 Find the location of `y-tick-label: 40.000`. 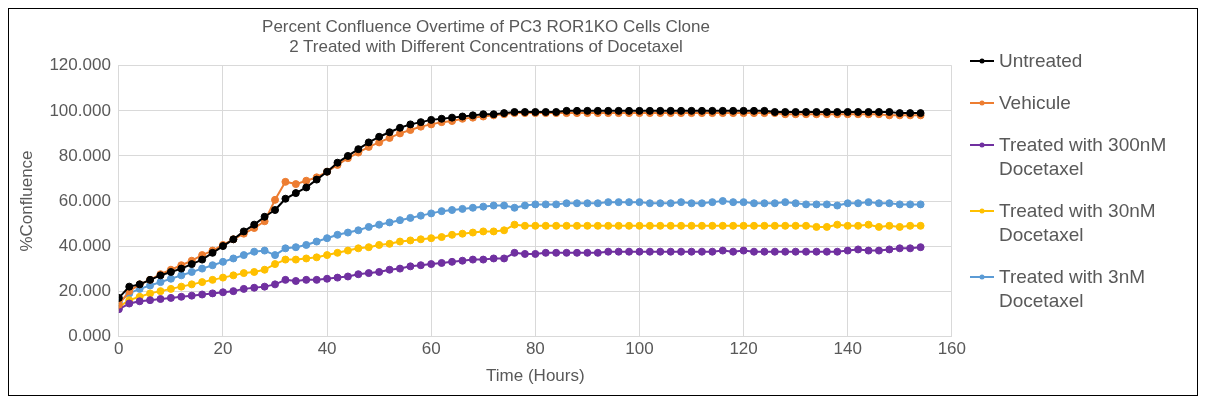

y-tick-label: 40.000 is located at coordinates (84, 245).